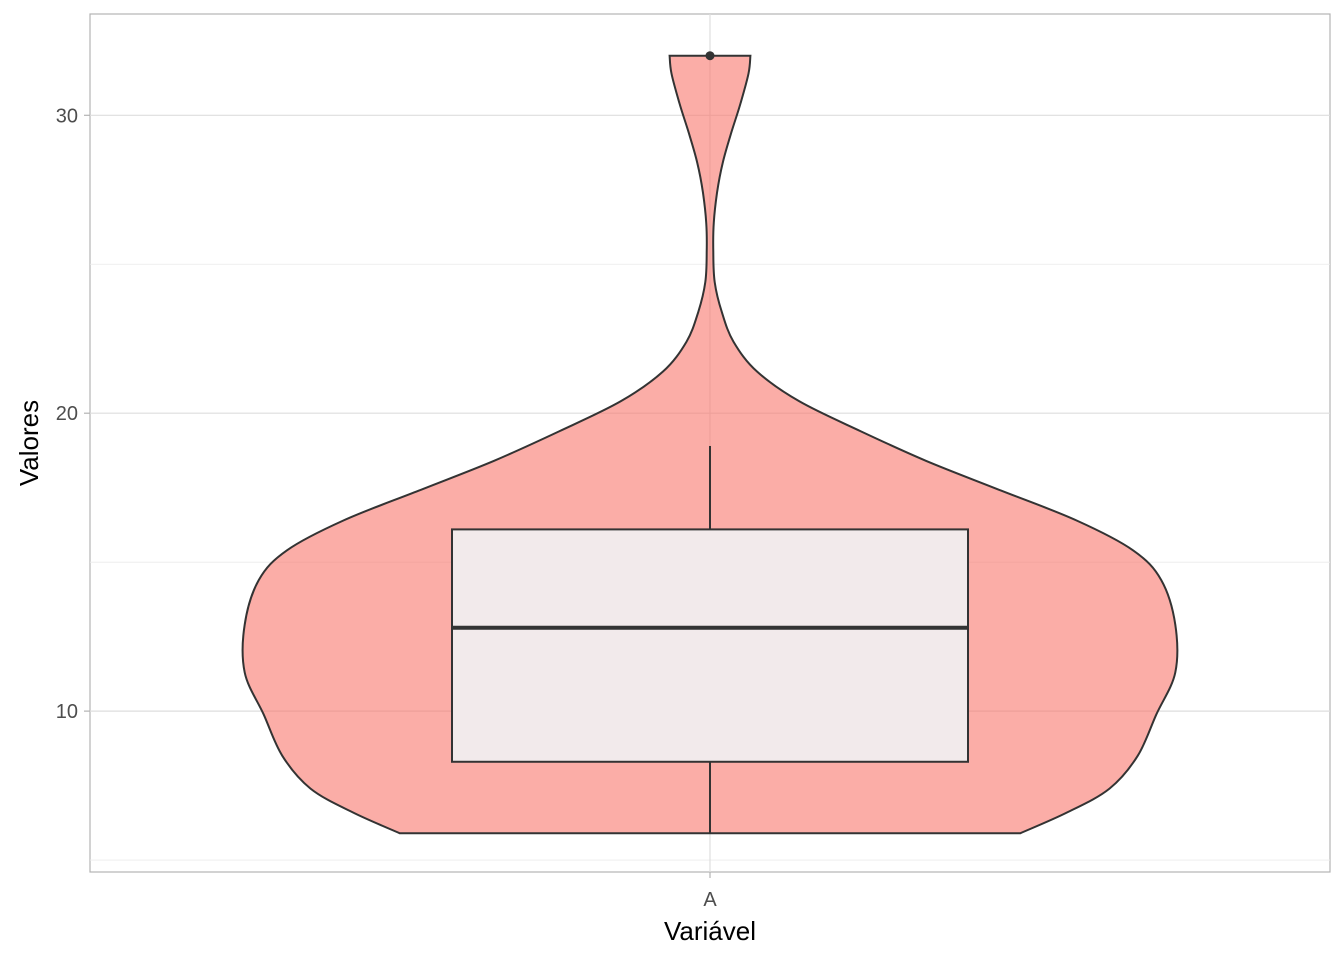  I want to click on y-tick-label: 20, so click(67, 414).